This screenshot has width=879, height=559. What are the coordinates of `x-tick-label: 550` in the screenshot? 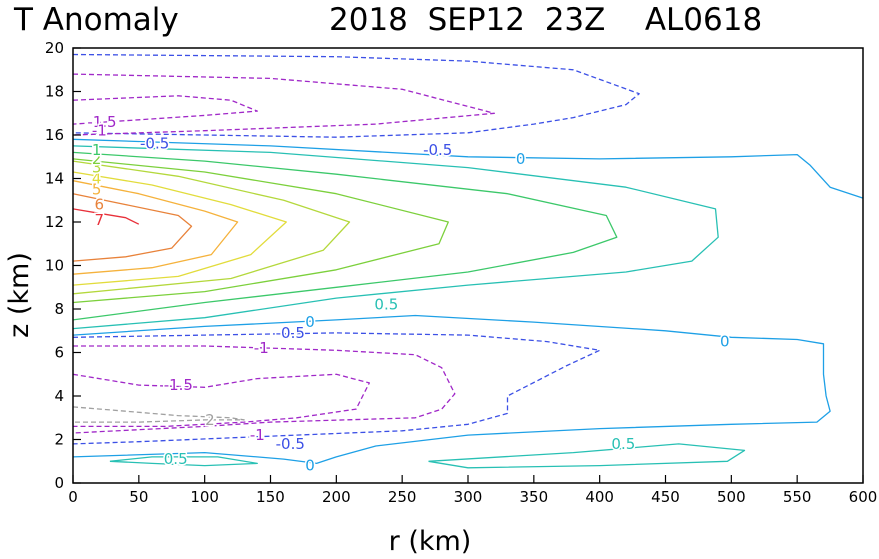 It's located at (797, 497).